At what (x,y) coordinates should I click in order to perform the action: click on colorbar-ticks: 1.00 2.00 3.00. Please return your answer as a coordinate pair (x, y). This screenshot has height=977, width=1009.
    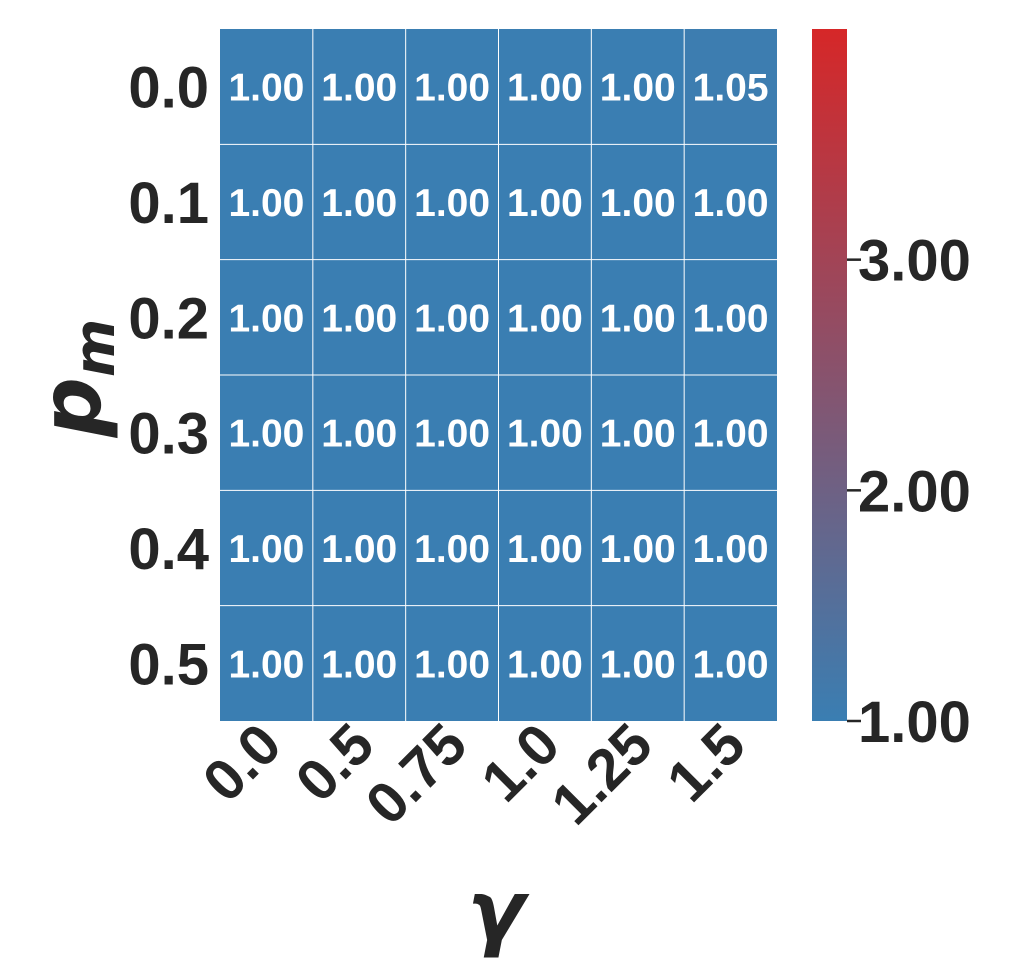
    Looking at the image, I should click on (909, 492).